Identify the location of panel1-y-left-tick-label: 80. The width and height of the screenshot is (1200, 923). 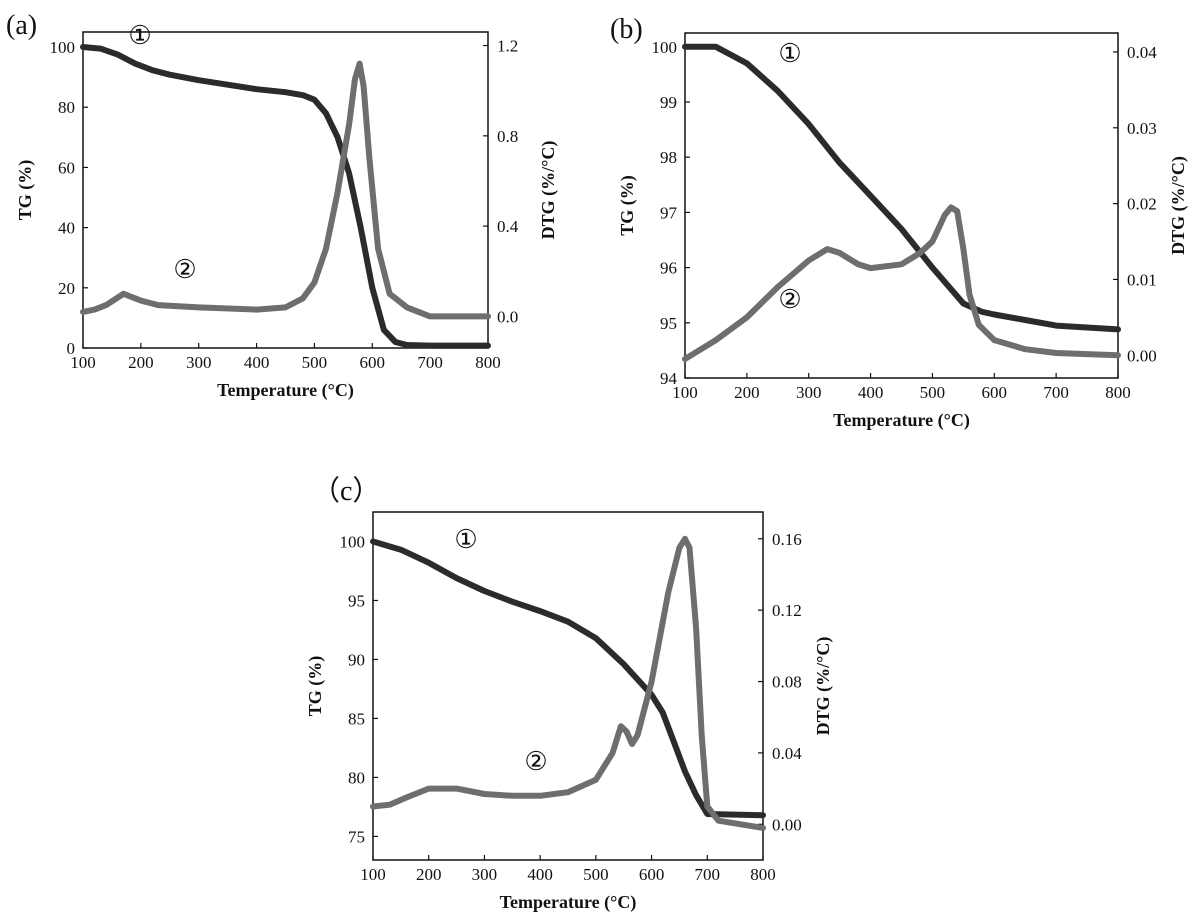
(66, 107).